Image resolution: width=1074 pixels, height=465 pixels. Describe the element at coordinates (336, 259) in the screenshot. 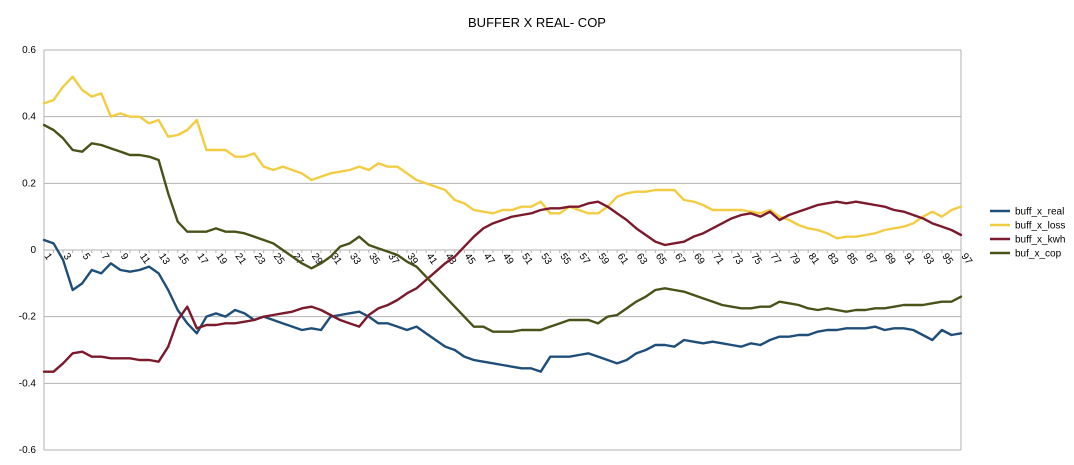

I see `x-tick-label: 31` at that location.